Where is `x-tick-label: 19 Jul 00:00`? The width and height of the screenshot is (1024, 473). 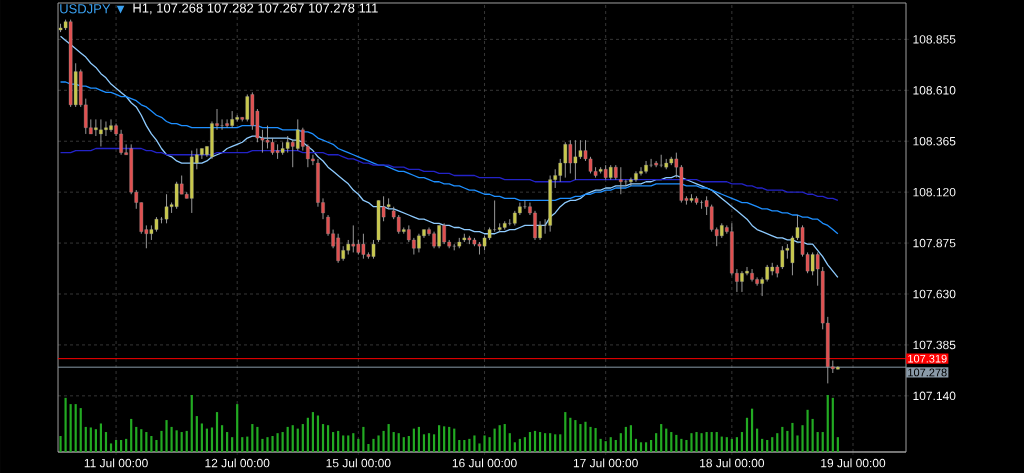
x-tick-label: 19 Jul 00:00 is located at coordinates (853, 463).